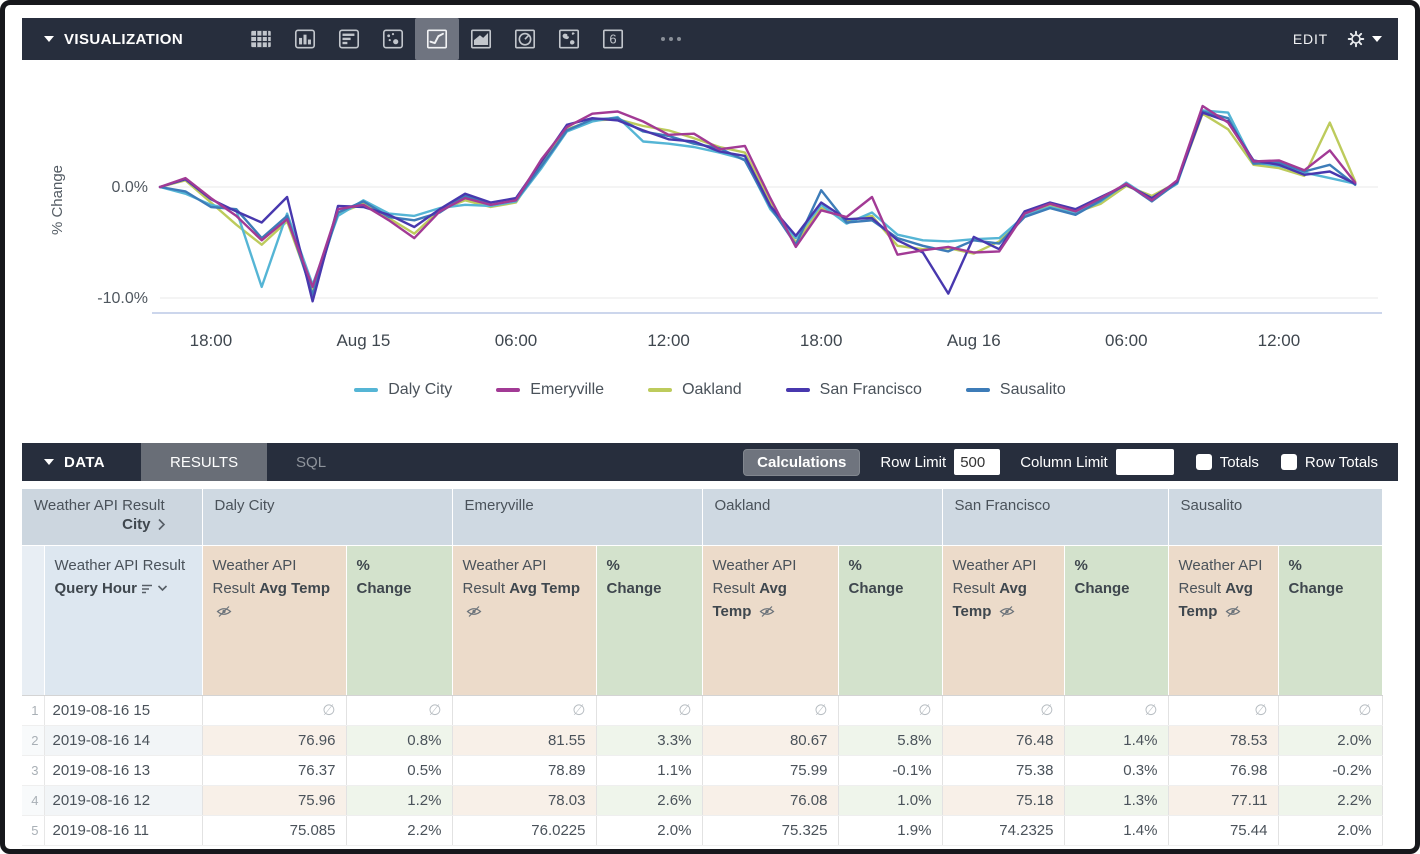 This screenshot has width=1420, height=854. What do you see at coordinates (123, 620) in the screenshot?
I see `query-hour-column-header: Weather API Result Query Hour` at bounding box center [123, 620].